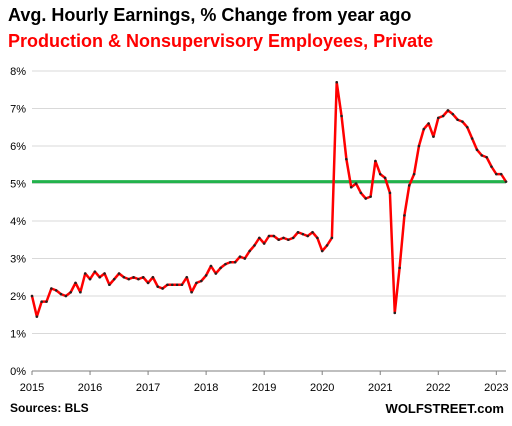 The width and height of the screenshot is (512, 426). Describe the element at coordinates (90, 388) in the screenshot. I see `x-tick-label: 2016` at that location.